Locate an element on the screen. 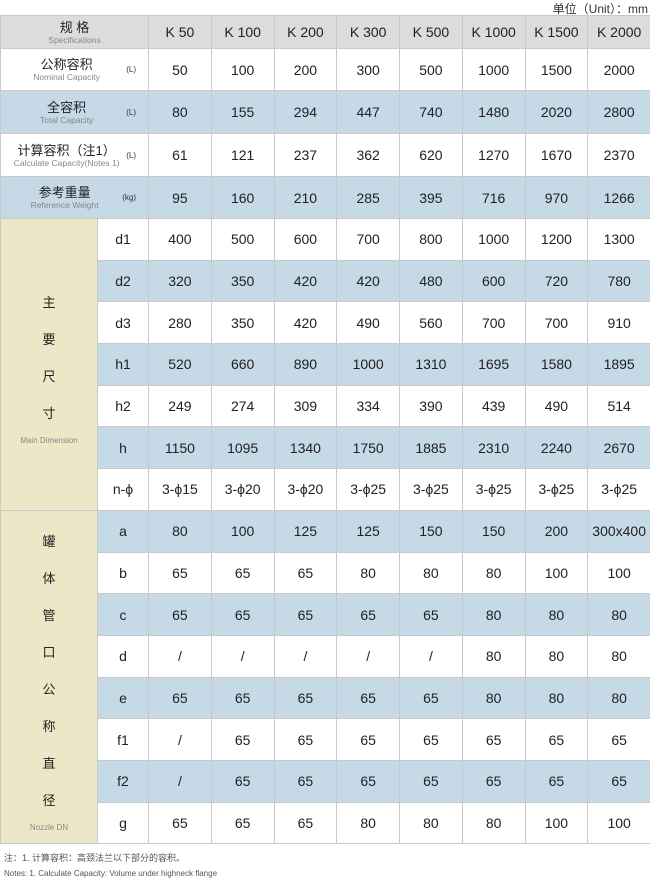 Image resolution: width=650 pixels, height=882 pixels. value-cell: 2310 is located at coordinates (493, 448).